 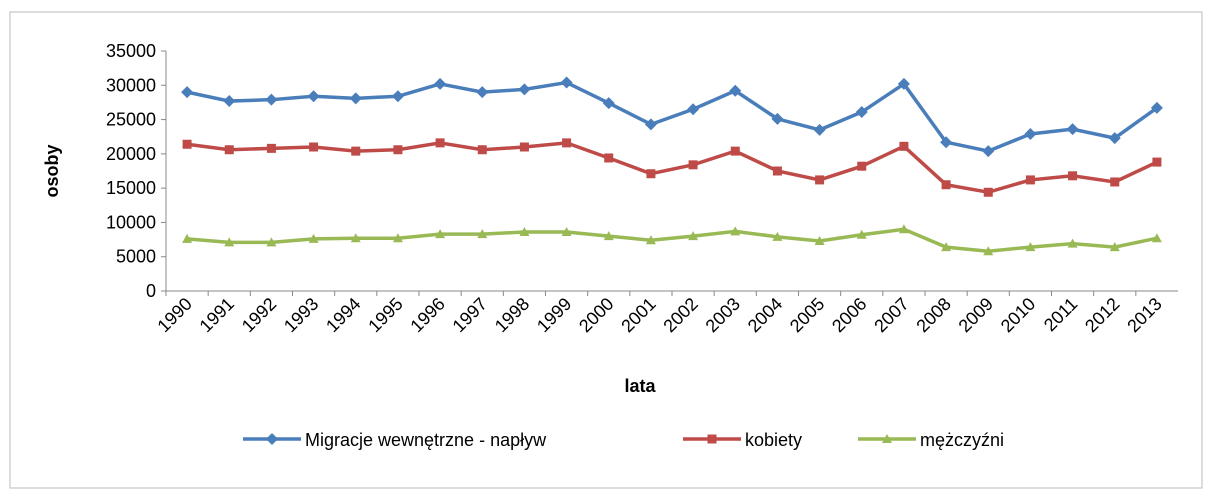 What do you see at coordinates (131, 154) in the screenshot?
I see `y-tick-label: 20000` at bounding box center [131, 154].